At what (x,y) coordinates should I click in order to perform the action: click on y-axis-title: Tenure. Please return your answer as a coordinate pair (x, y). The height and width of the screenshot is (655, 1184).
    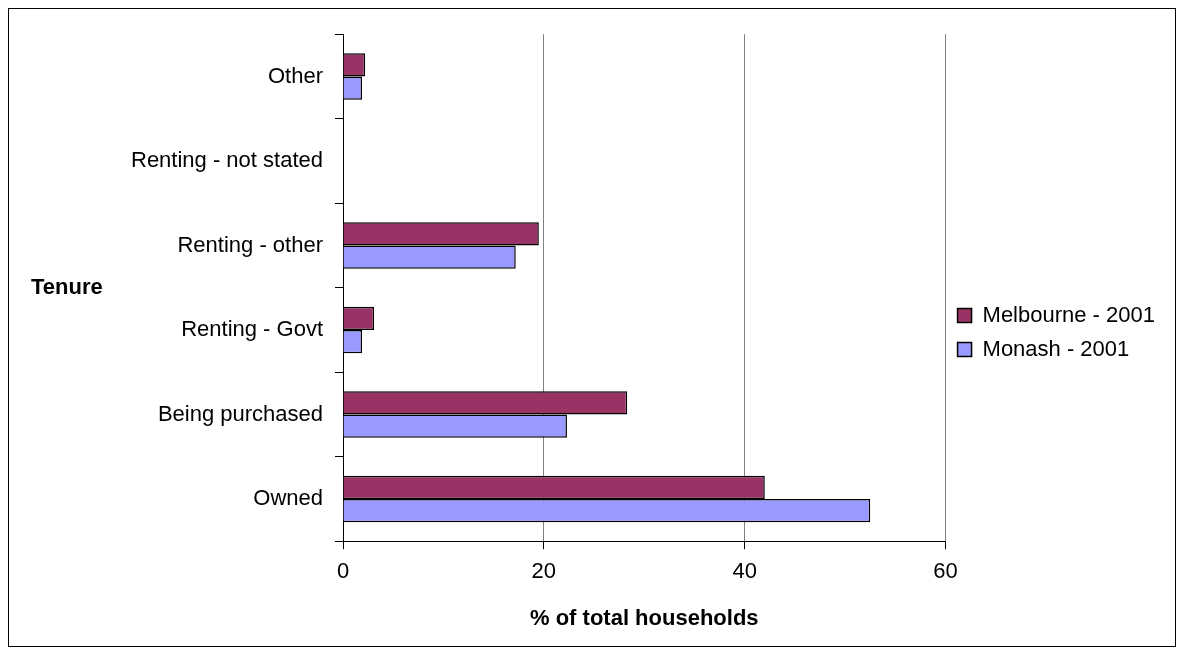
    Looking at the image, I should click on (67, 286).